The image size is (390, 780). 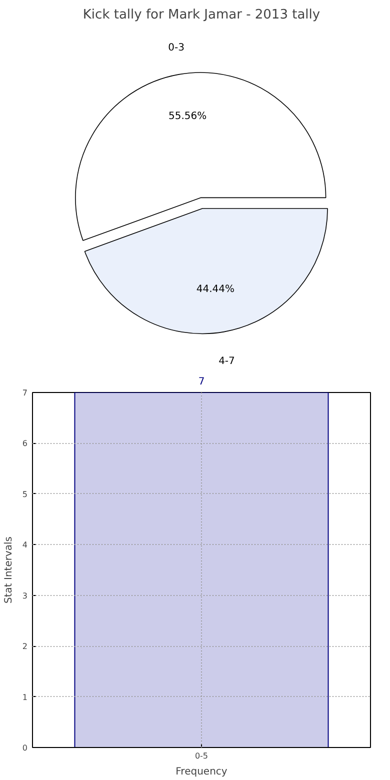 I want to click on slice-label: 0-3, so click(x=176, y=48).